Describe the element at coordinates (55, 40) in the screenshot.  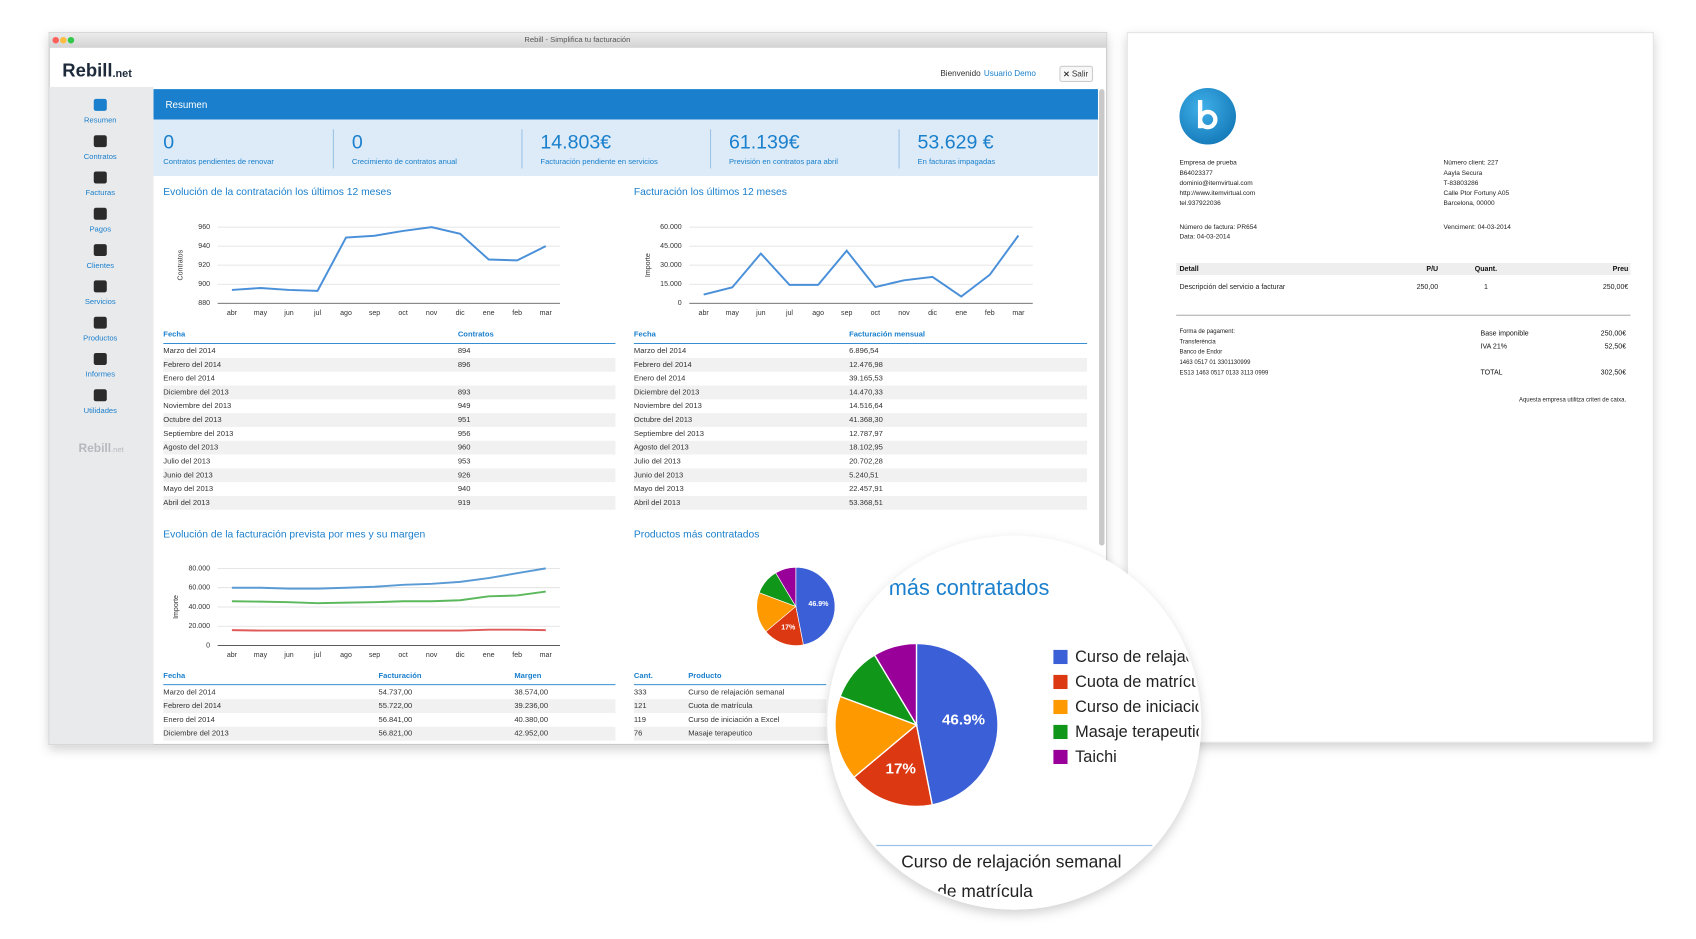
I see `close-button` at that location.